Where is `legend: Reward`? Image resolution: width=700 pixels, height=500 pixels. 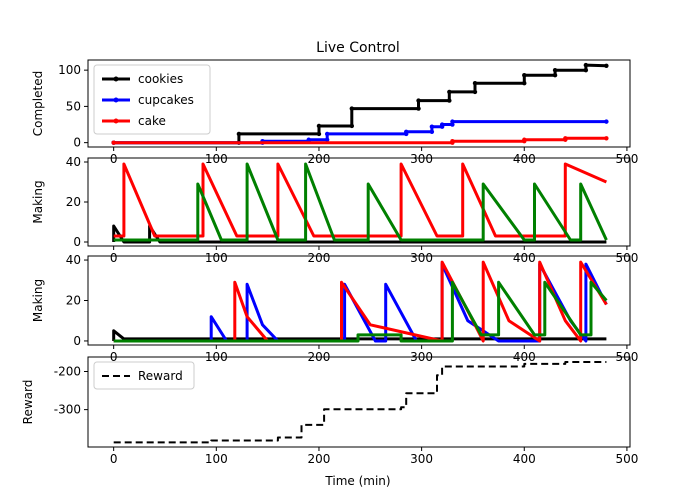
legend: Reward is located at coordinates (144, 375).